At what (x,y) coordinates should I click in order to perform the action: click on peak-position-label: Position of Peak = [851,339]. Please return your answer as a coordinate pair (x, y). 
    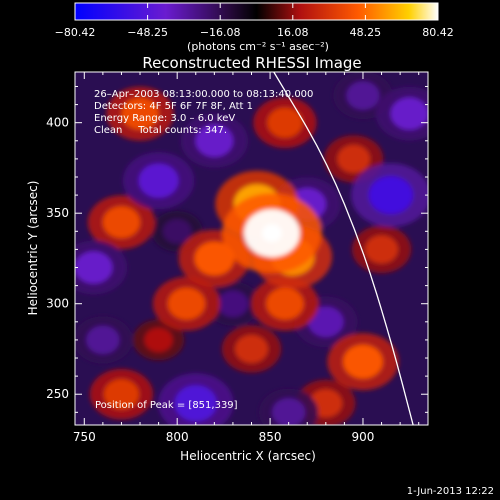
    Looking at the image, I should click on (166, 405).